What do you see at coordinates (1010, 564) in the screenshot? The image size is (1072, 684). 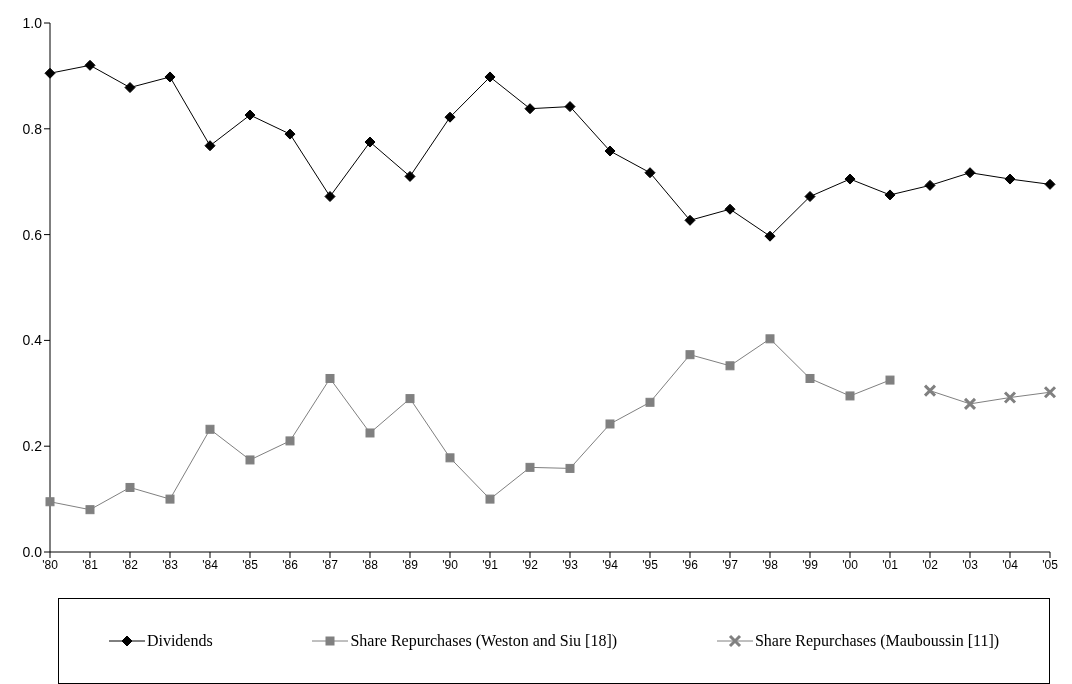 I see `x-tick-label: '04` at bounding box center [1010, 564].